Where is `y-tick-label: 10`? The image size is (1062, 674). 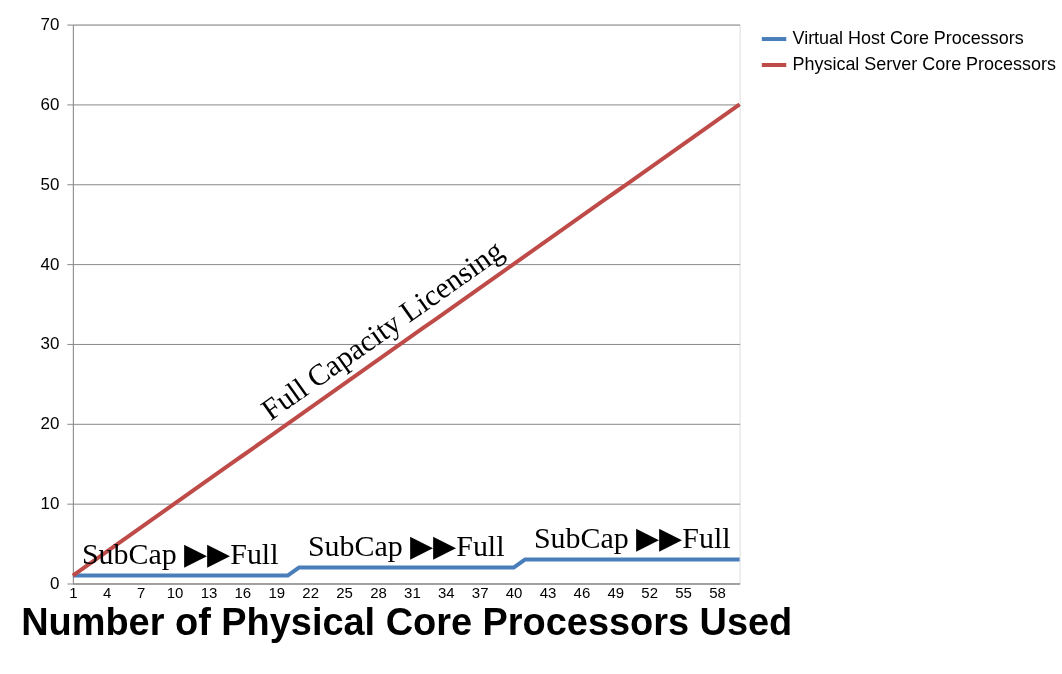
y-tick-label: 10 is located at coordinates (50, 504).